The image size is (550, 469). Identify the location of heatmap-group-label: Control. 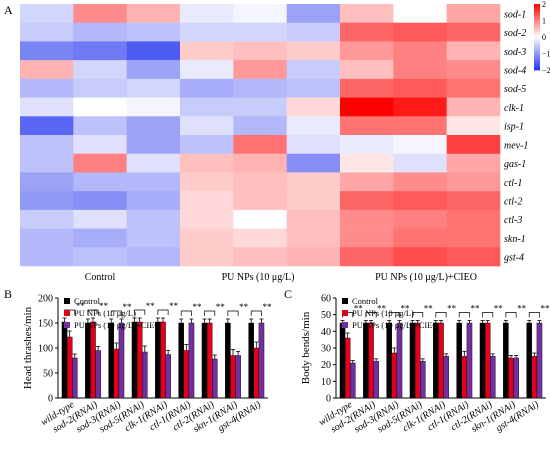
(100, 277).